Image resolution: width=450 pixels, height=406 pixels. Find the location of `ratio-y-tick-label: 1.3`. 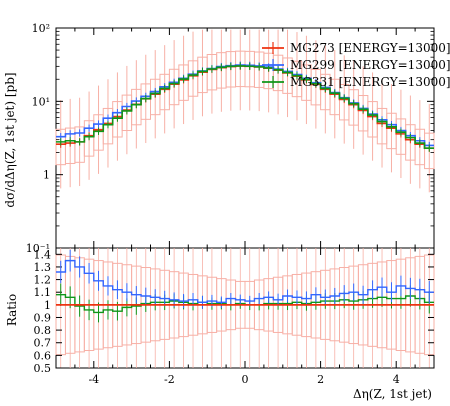

ratio-y-tick-label: 1.3 is located at coordinates (43, 267).